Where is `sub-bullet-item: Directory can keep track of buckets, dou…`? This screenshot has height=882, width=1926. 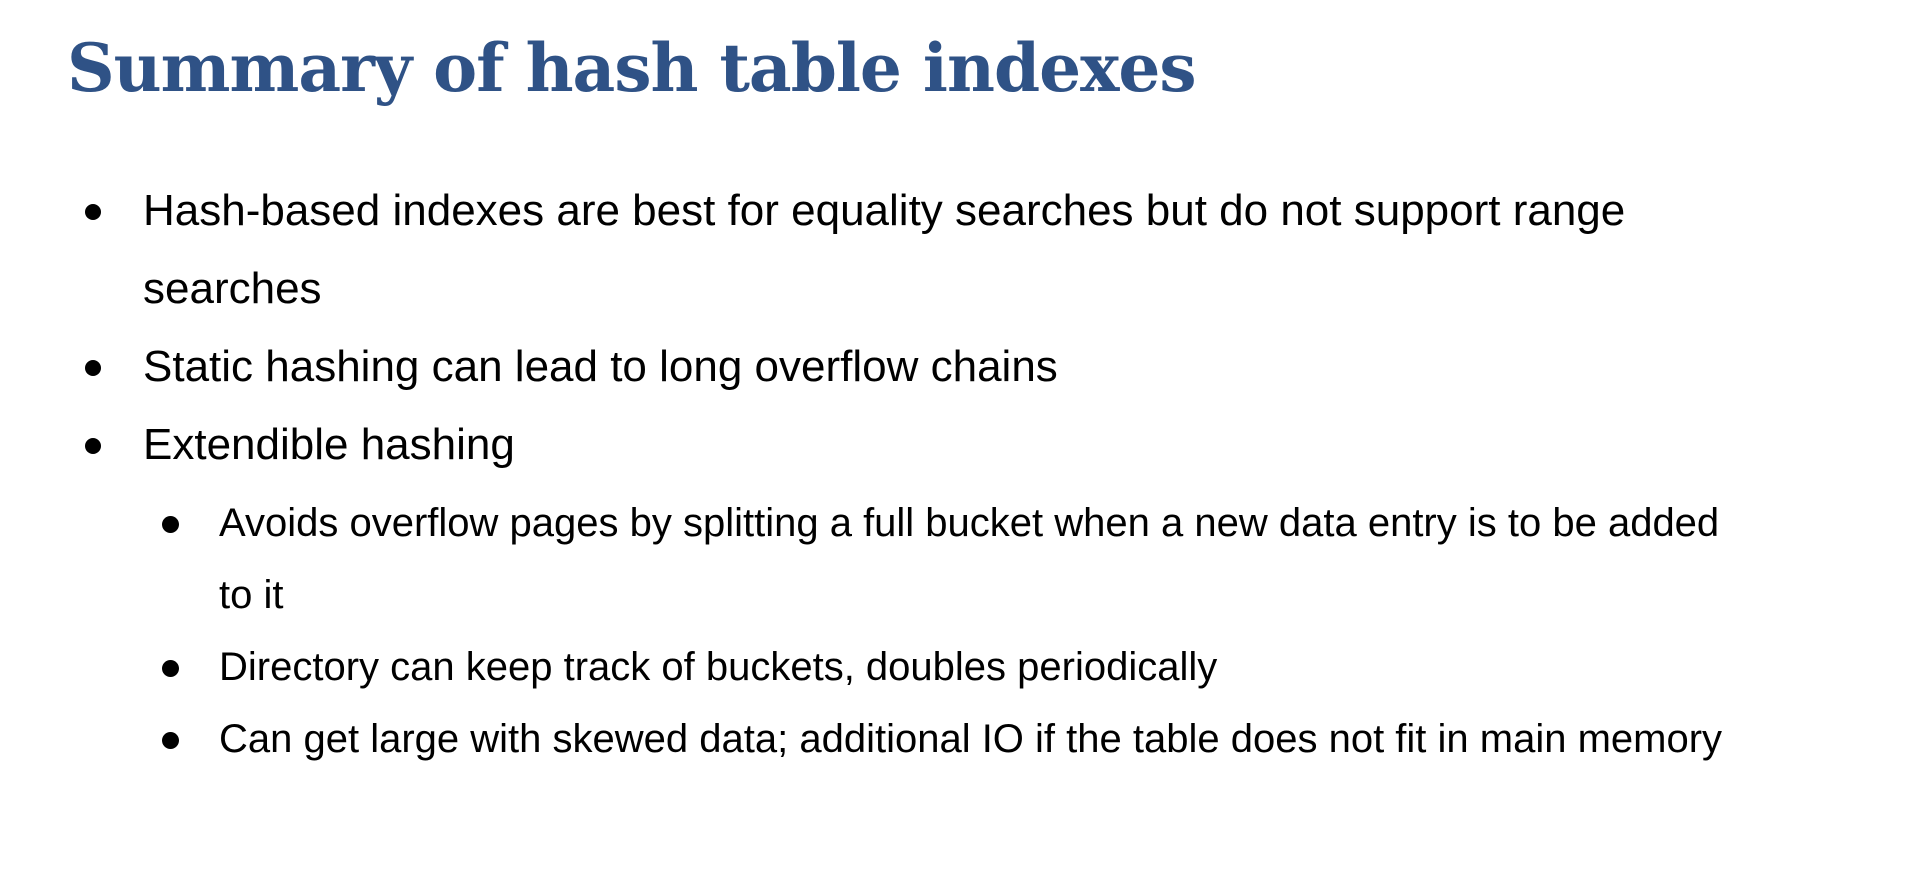 sub-bullet-item: Directory can keep track of buckets, dou… is located at coordinates (690, 667).